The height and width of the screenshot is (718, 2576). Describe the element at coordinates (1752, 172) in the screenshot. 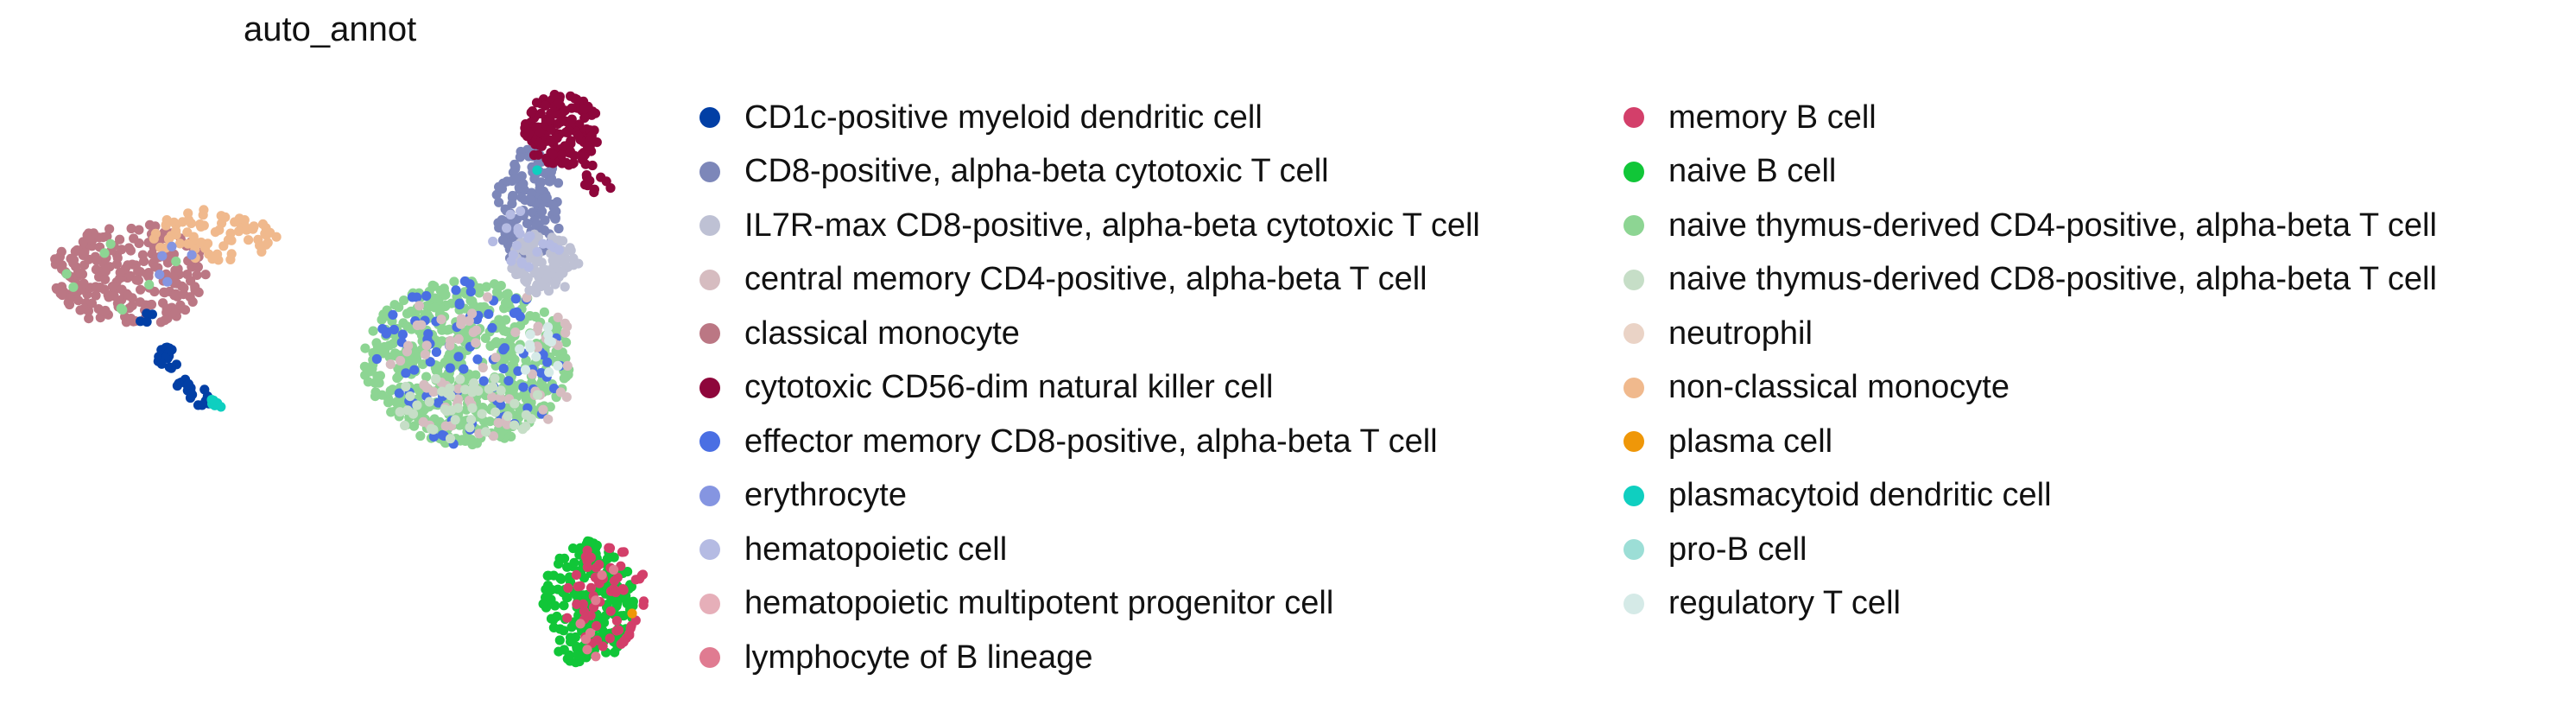

I see `legend-label: naive B cell` at that location.